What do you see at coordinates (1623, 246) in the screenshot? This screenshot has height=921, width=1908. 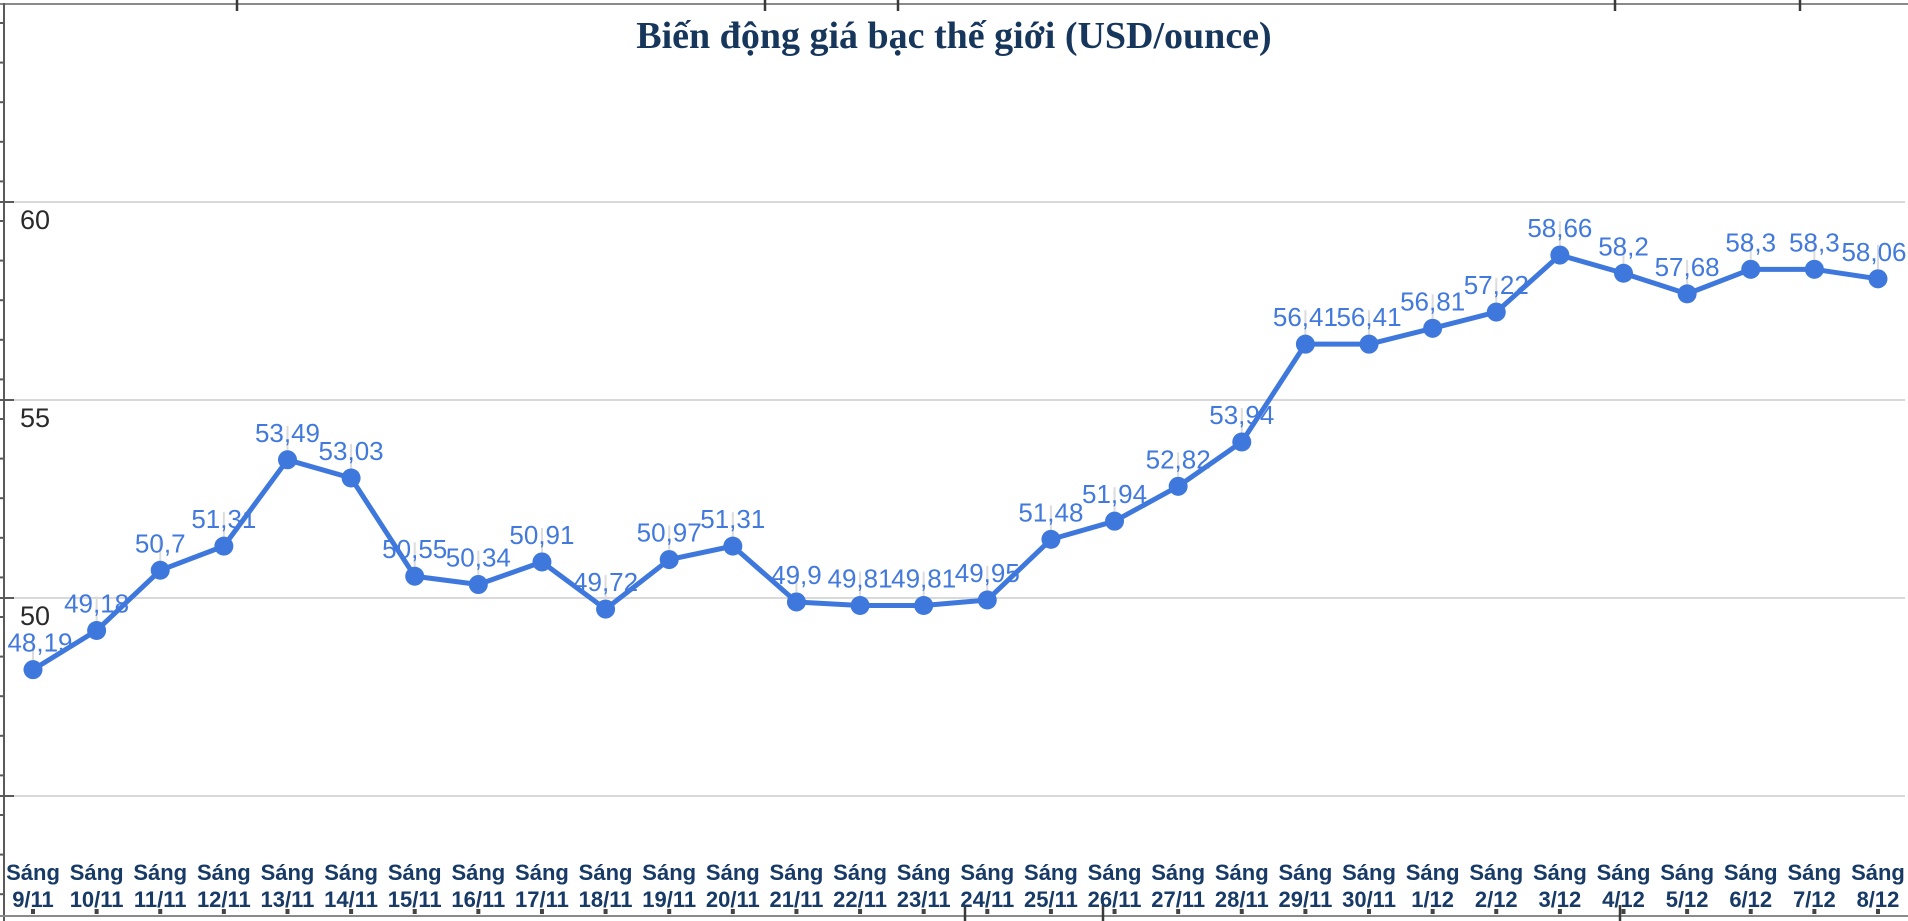 I see `data-point-label: 58,2` at bounding box center [1623, 246].